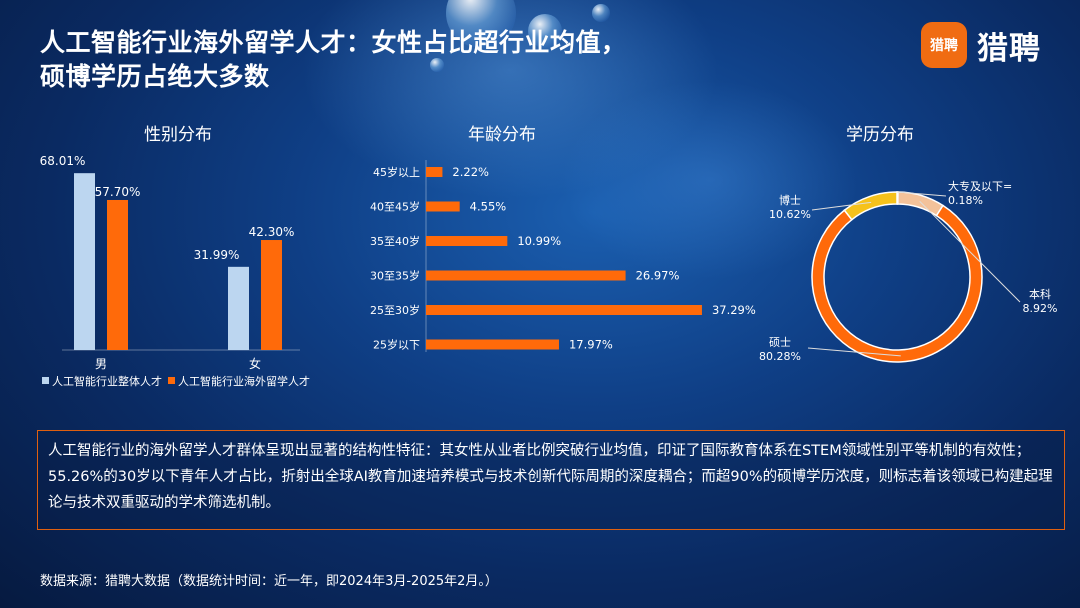  I want to click on age-data-label: 37.29%, so click(734, 310).